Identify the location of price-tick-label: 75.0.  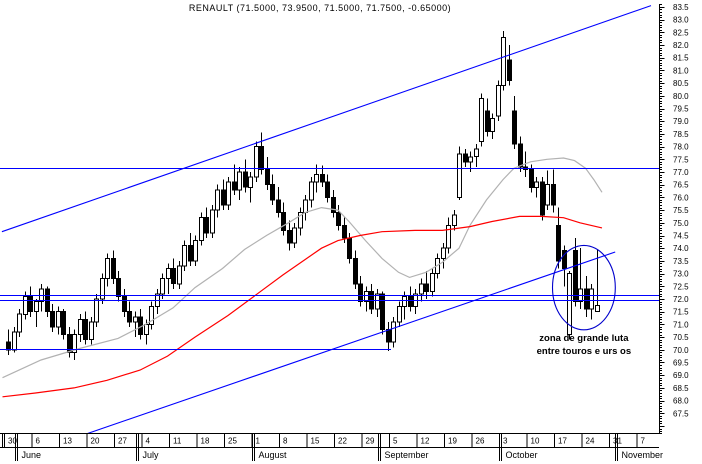
(681, 223).